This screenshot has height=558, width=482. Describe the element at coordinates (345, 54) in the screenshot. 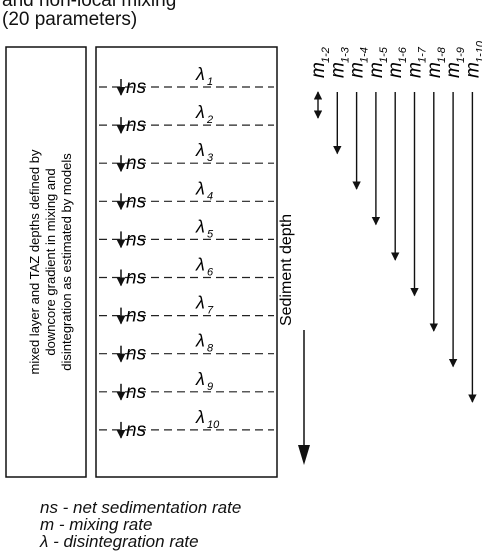

I see `mixing-subscript: 1-3` at that location.